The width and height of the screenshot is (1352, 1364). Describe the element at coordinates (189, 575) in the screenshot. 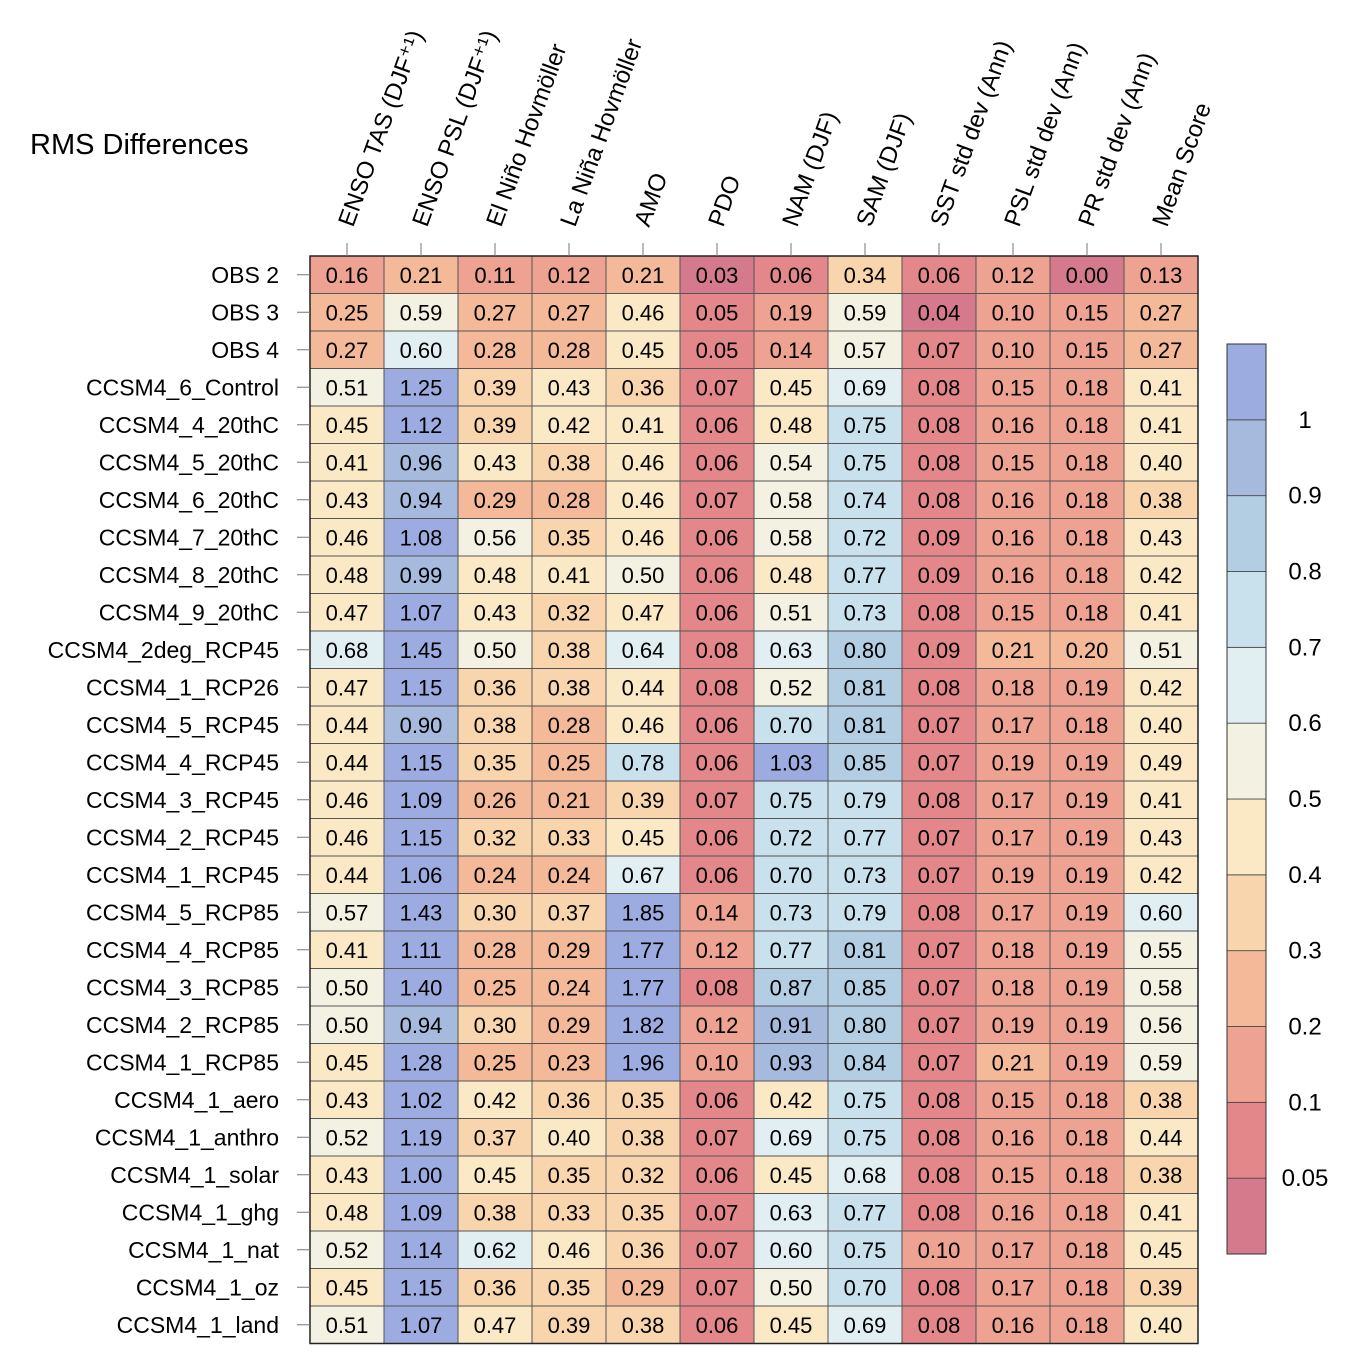

I see `row-label: CCSM4_8_20thC` at that location.